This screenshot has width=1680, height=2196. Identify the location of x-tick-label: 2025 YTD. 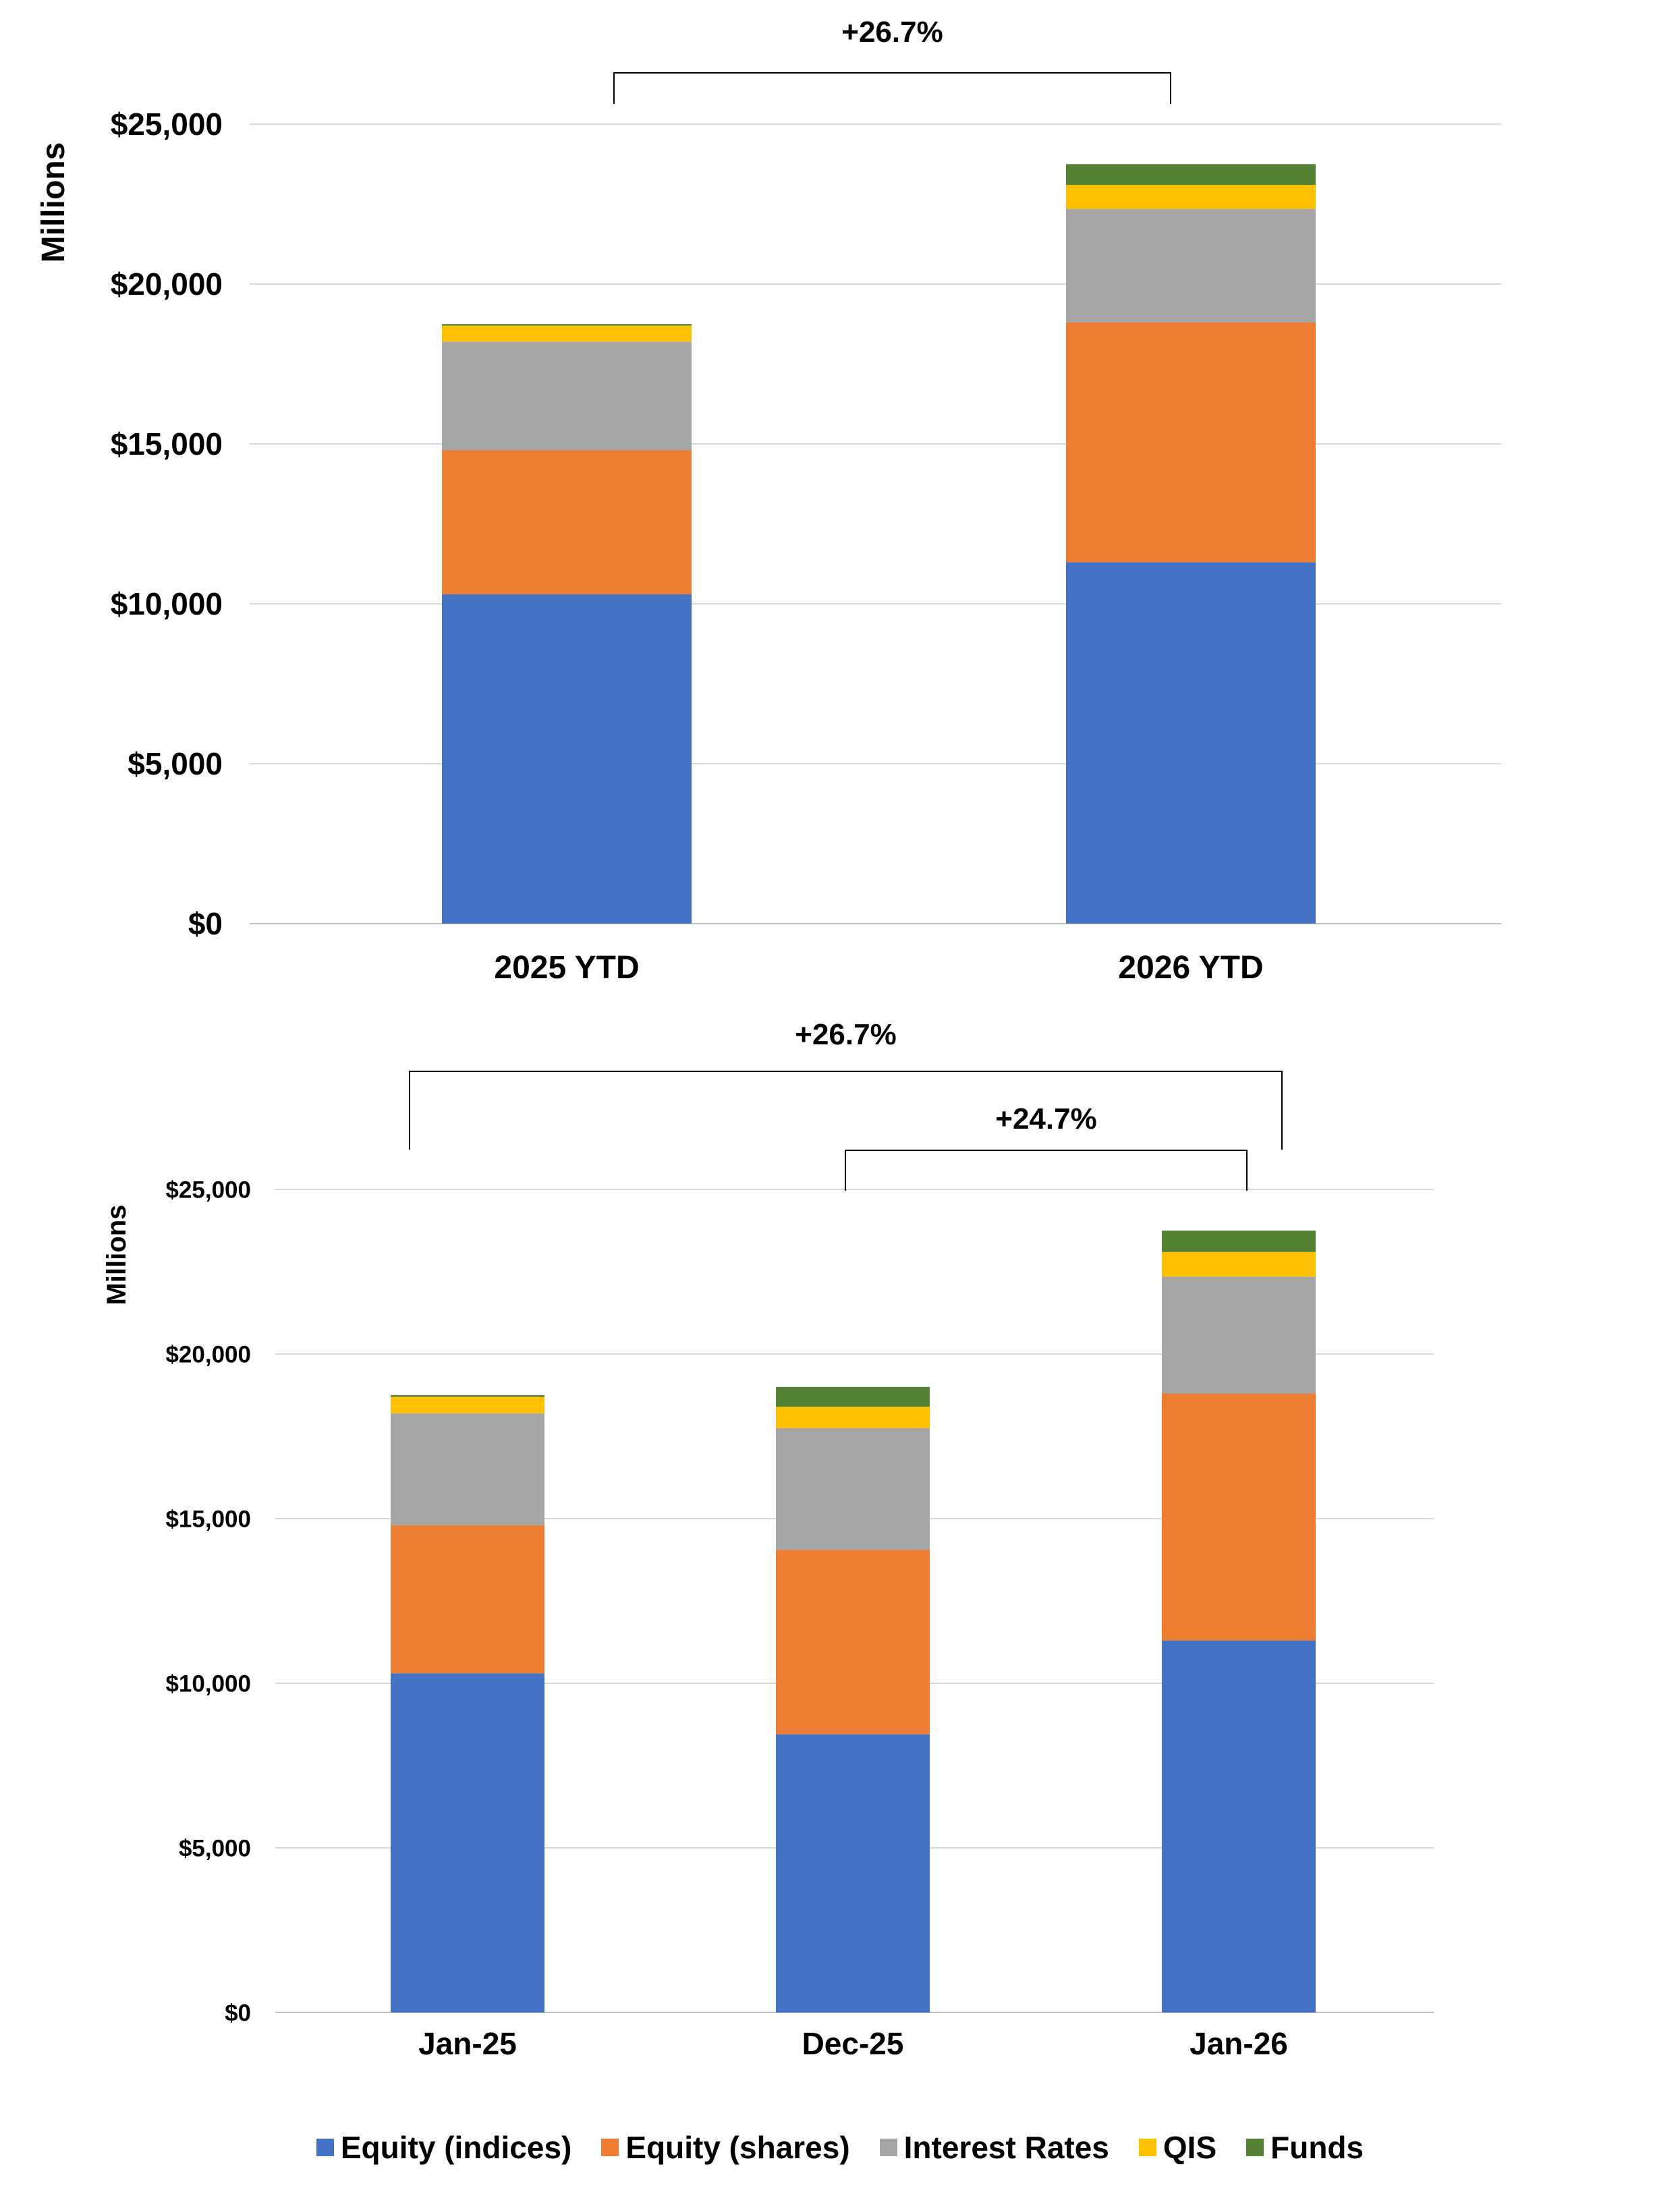
(566, 968).